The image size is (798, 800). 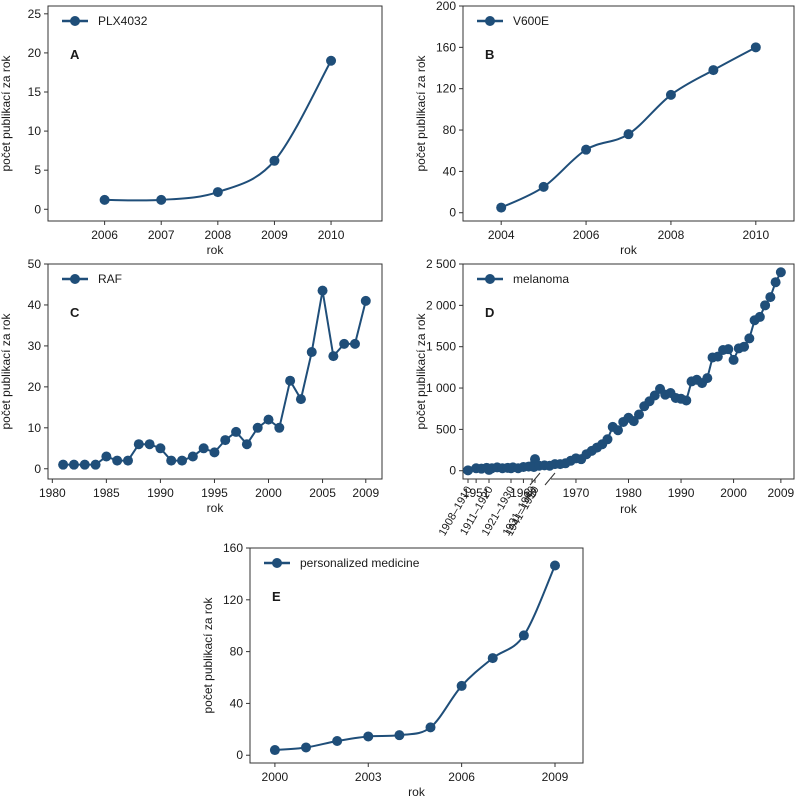 What do you see at coordinates (550, 479) in the screenshot?
I see `axis-break-mark` at bounding box center [550, 479].